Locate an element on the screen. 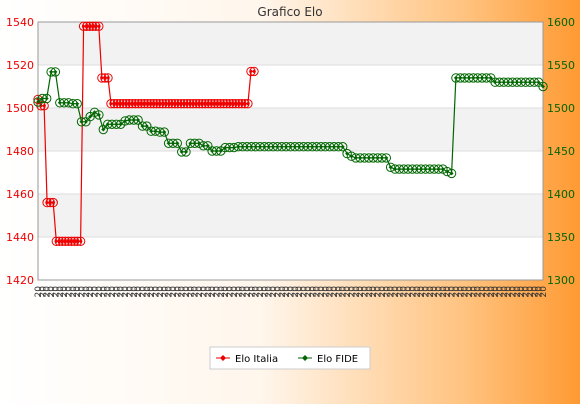  left-y-ticks: 1420 1440 1460 1480 1500 1520 1540 is located at coordinates (20, 151).